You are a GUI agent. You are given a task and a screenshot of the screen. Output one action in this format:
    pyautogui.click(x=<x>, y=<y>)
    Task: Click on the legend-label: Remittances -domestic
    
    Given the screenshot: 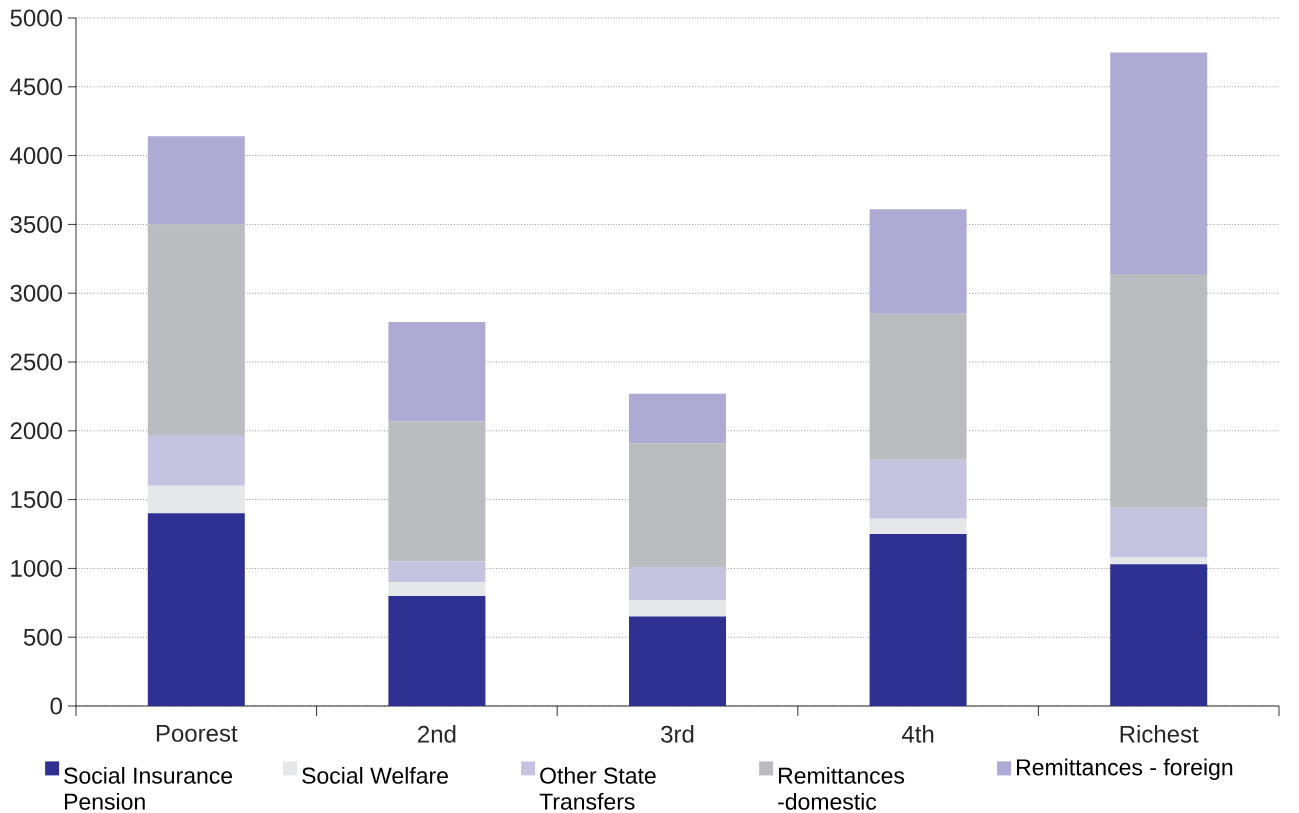 What is the action you would take?
    pyautogui.click(x=841, y=788)
    